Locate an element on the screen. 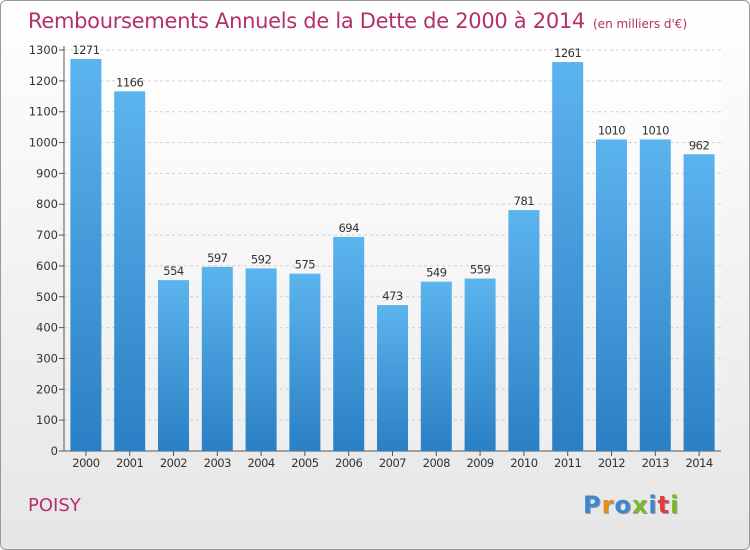 This screenshot has height=550, width=750. data-label: 597 is located at coordinates (217, 258).